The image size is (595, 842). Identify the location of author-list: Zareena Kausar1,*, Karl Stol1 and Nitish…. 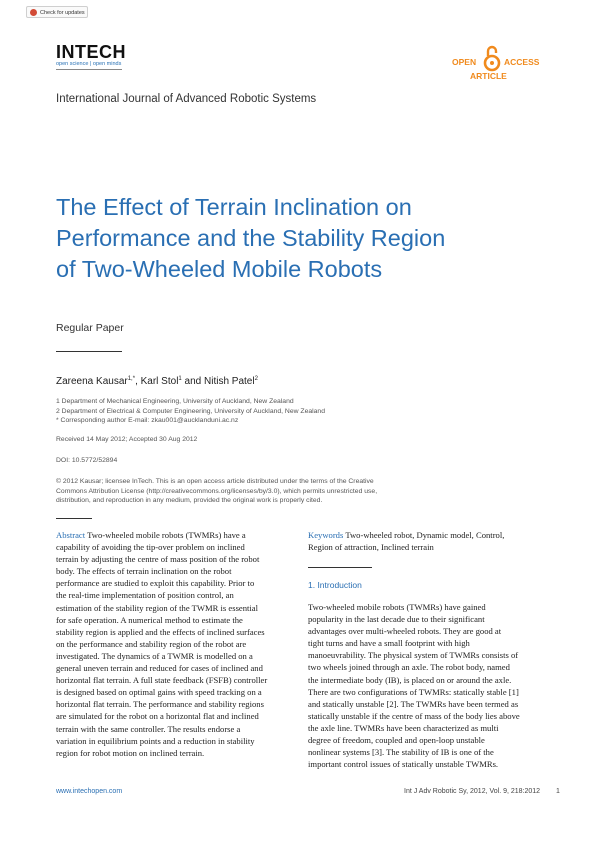
(157, 381).